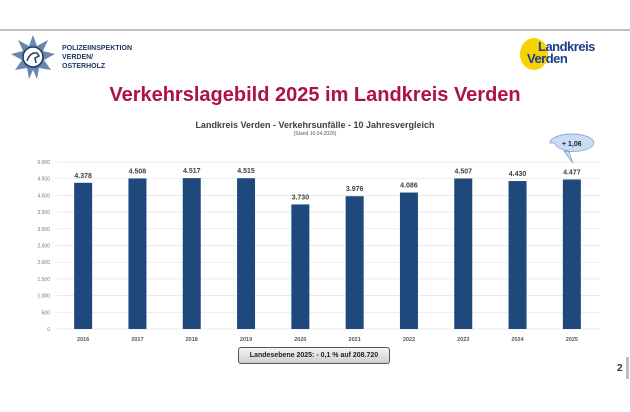 The width and height of the screenshot is (630, 412). Describe the element at coordinates (315, 134) in the screenshot. I see `chart-subtitle: (Stand 10.04.2026)` at that location.